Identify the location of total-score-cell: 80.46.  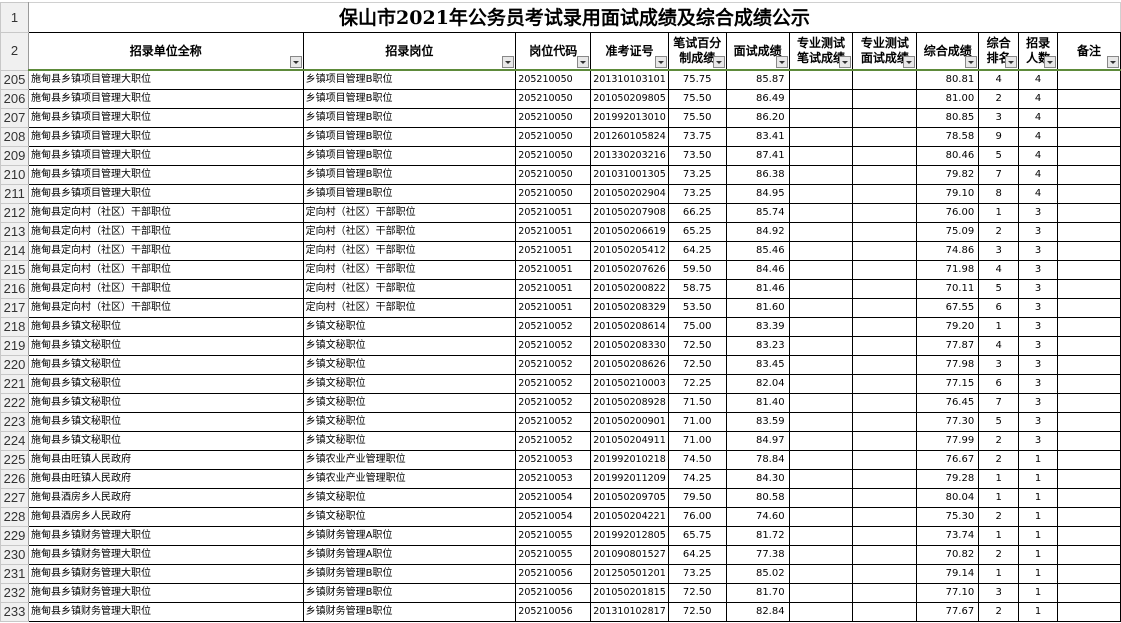
(948, 156).